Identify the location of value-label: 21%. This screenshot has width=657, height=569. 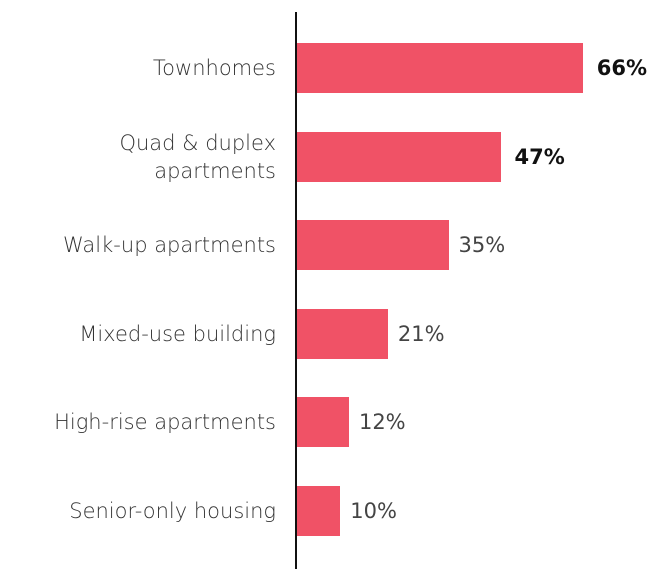
(421, 333).